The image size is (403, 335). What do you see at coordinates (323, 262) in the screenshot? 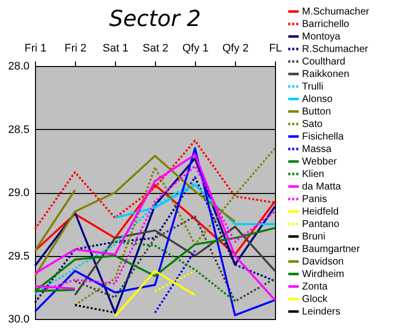
I see `legend-label: Davidson` at bounding box center [323, 262].